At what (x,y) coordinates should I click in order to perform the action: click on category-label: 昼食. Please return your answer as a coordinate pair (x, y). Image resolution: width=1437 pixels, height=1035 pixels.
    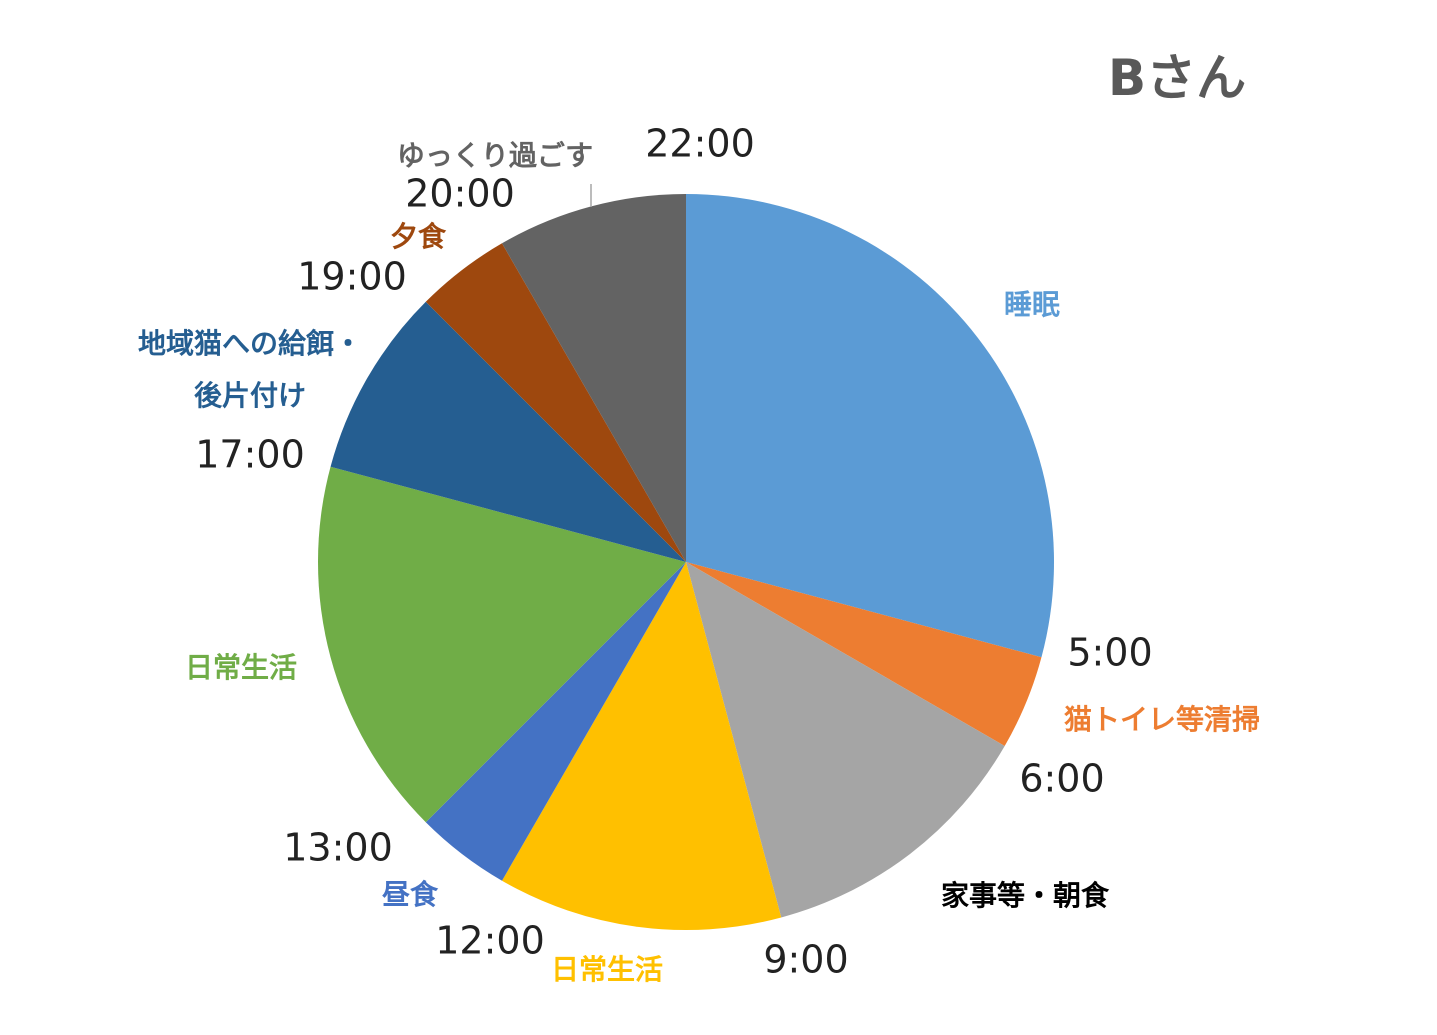
    Looking at the image, I should click on (410, 894).